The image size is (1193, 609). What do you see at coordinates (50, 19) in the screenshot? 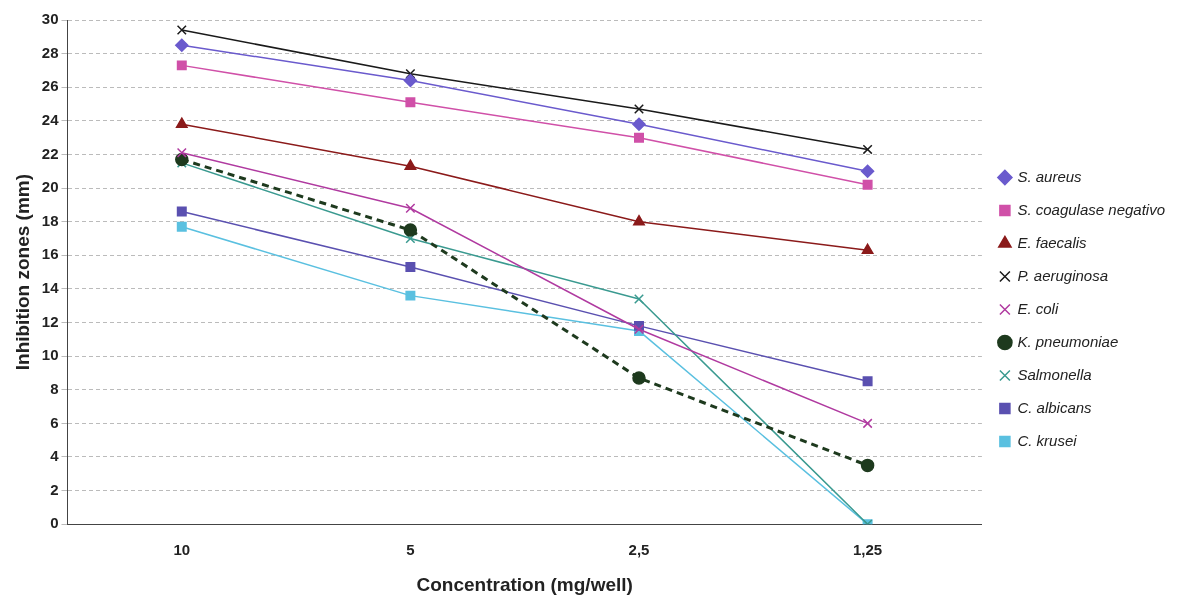
I see `y-tick-label: 30` at bounding box center [50, 19].